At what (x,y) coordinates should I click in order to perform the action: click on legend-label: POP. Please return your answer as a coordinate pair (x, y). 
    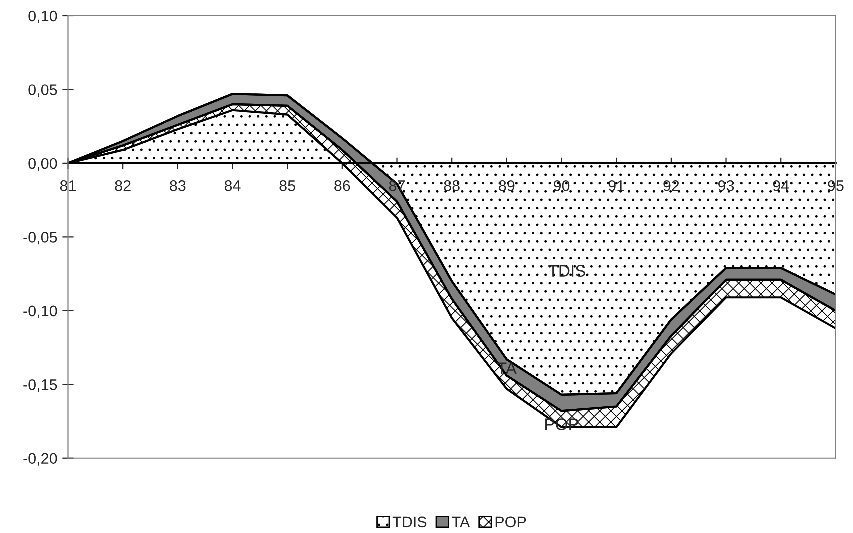
    Looking at the image, I should click on (511, 522).